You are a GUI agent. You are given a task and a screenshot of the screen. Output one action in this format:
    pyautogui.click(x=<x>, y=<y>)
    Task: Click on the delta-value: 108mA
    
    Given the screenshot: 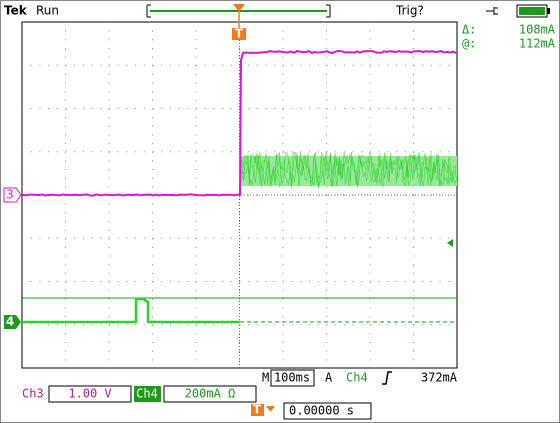 What is the action you would take?
    pyautogui.click(x=537, y=30)
    